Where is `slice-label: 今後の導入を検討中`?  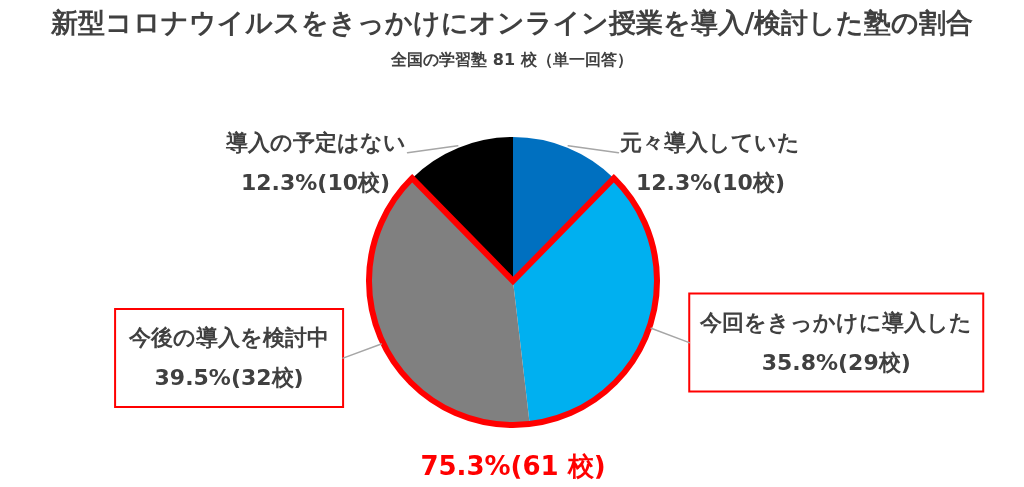 slice-label: 今後の導入を検討中 is located at coordinates (229, 338).